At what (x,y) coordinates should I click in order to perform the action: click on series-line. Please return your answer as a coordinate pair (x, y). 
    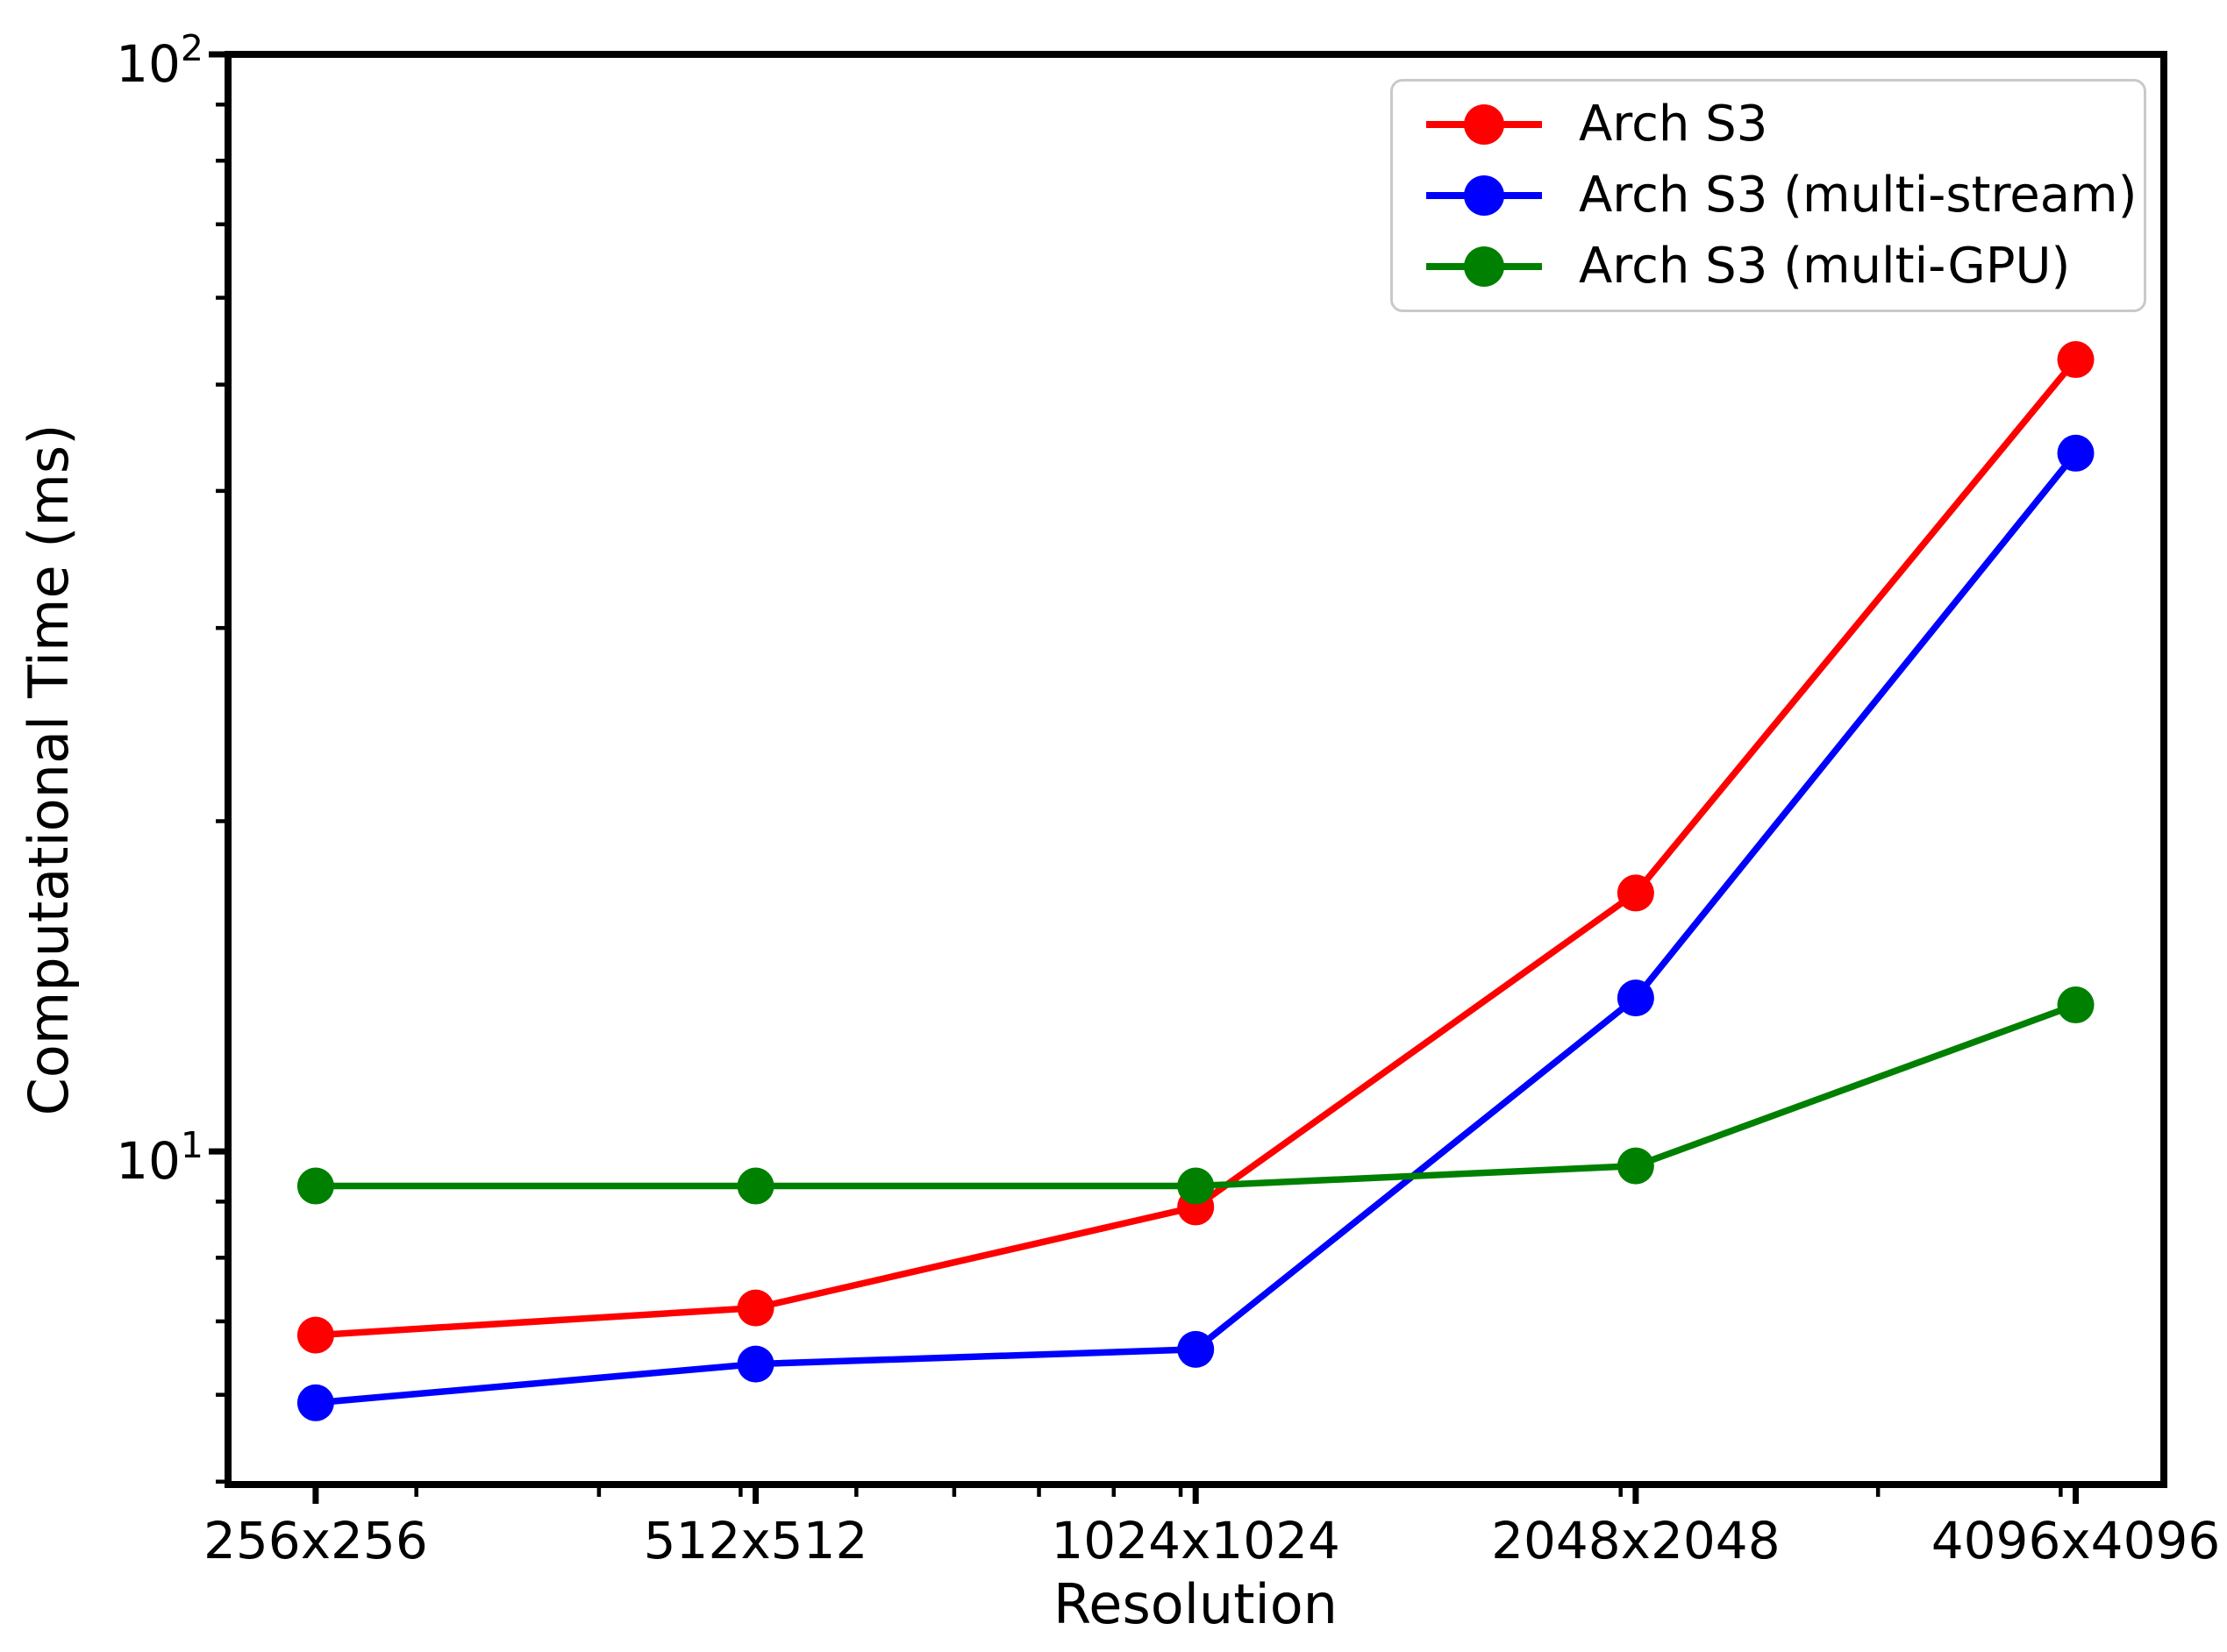
    Looking at the image, I should click on (1196, 1095).